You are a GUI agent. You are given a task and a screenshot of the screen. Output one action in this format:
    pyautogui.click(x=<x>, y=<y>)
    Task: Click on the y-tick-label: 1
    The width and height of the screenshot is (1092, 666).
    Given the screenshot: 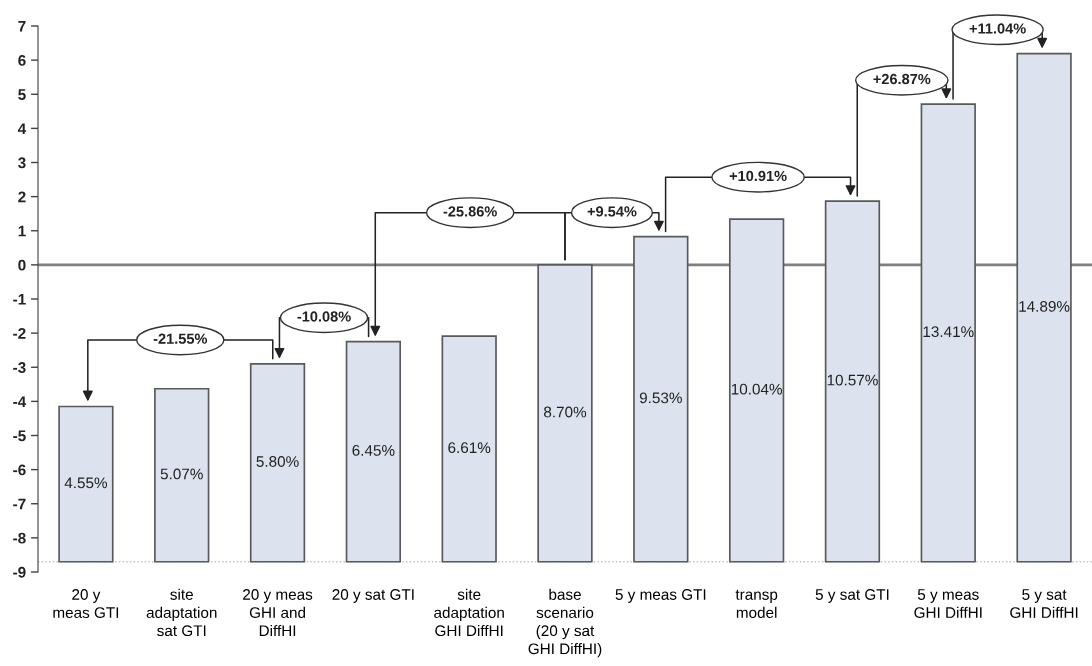 What is the action you would take?
    pyautogui.click(x=22, y=231)
    